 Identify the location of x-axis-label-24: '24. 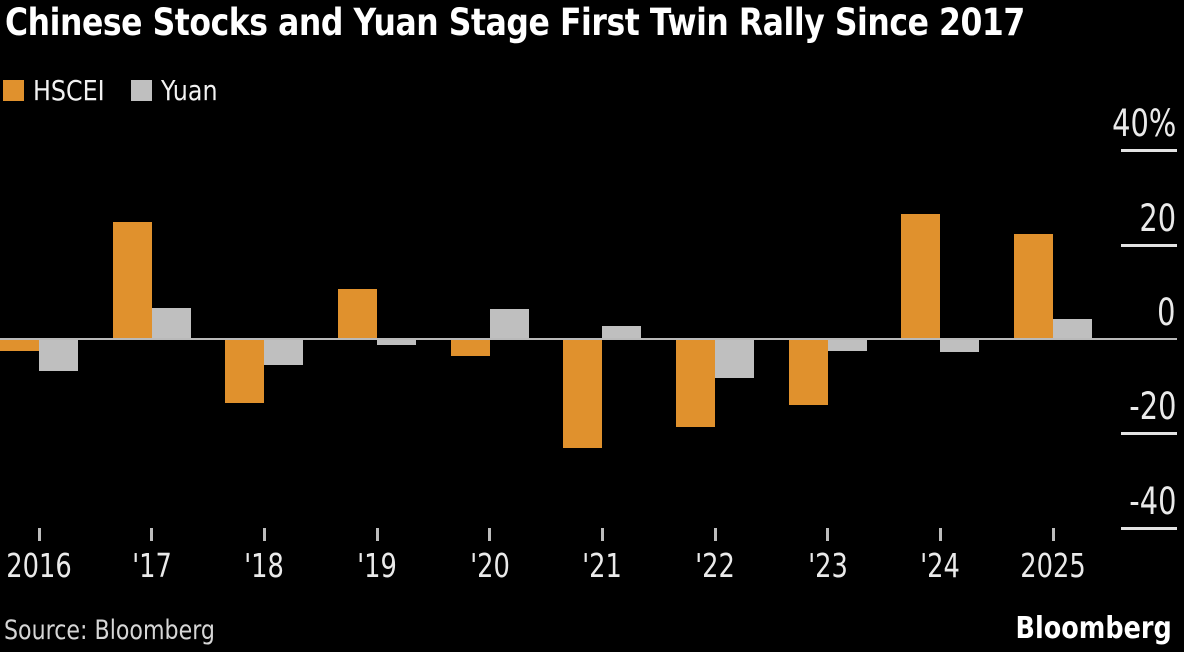
(940, 565).